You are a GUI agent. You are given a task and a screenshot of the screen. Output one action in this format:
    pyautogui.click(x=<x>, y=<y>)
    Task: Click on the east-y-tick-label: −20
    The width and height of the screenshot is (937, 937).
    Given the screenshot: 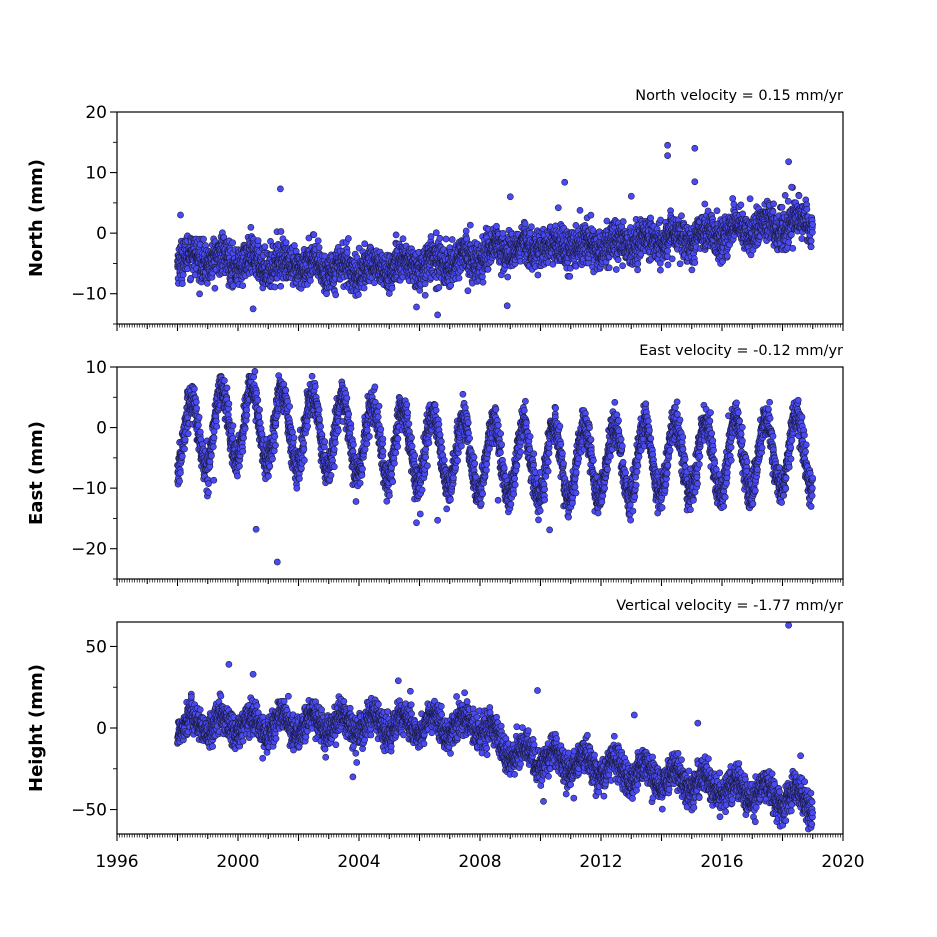 What is the action you would take?
    pyautogui.click(x=89, y=550)
    